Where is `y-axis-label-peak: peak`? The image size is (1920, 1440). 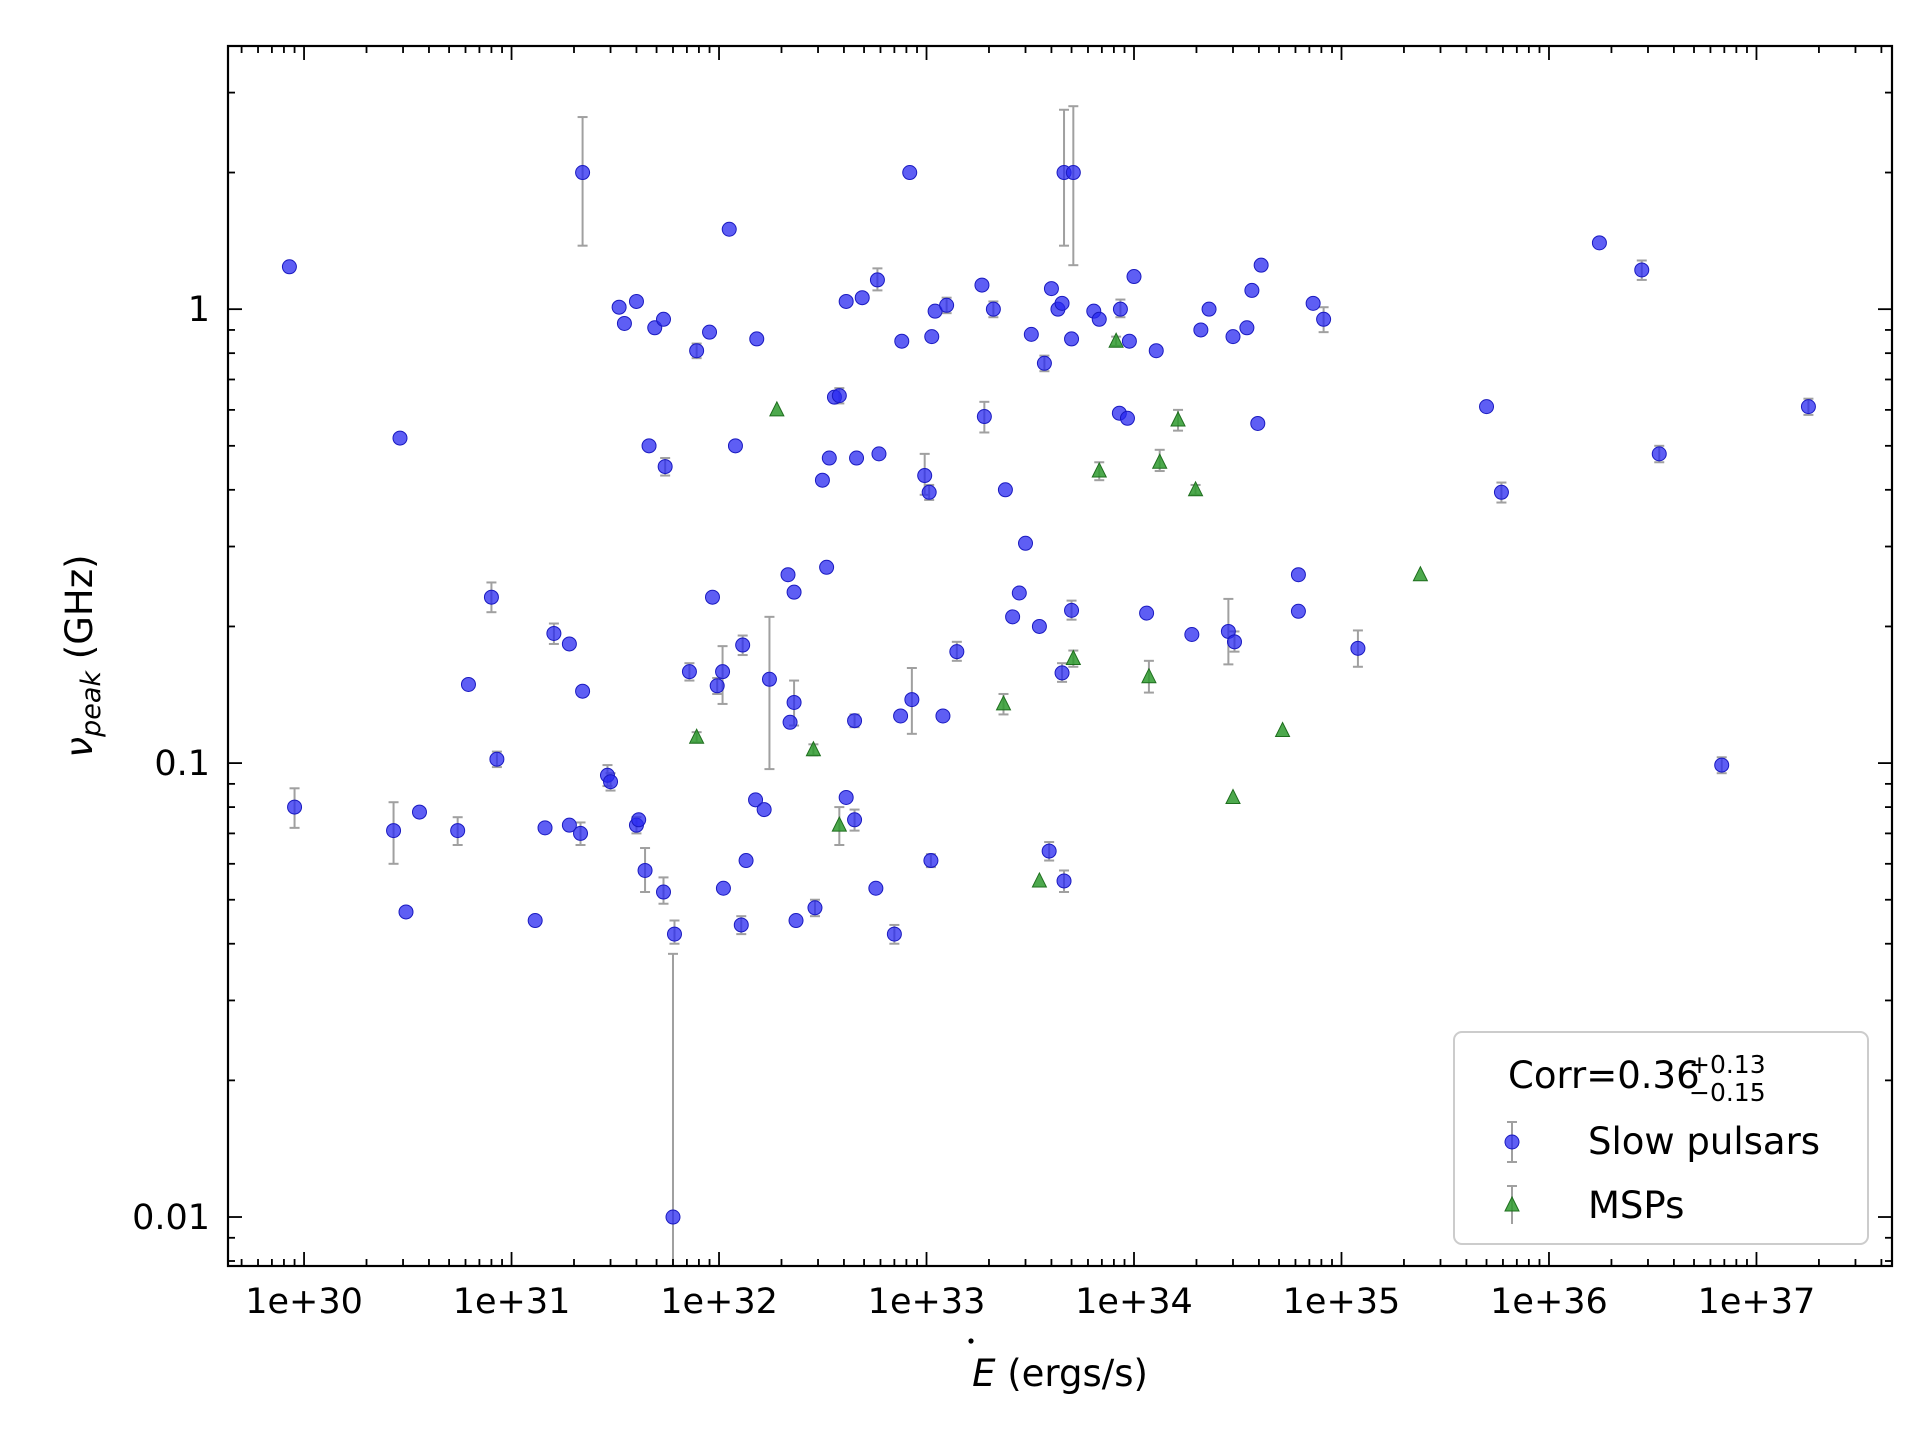 y-axis-label-peak: peak is located at coordinates (91, 704).